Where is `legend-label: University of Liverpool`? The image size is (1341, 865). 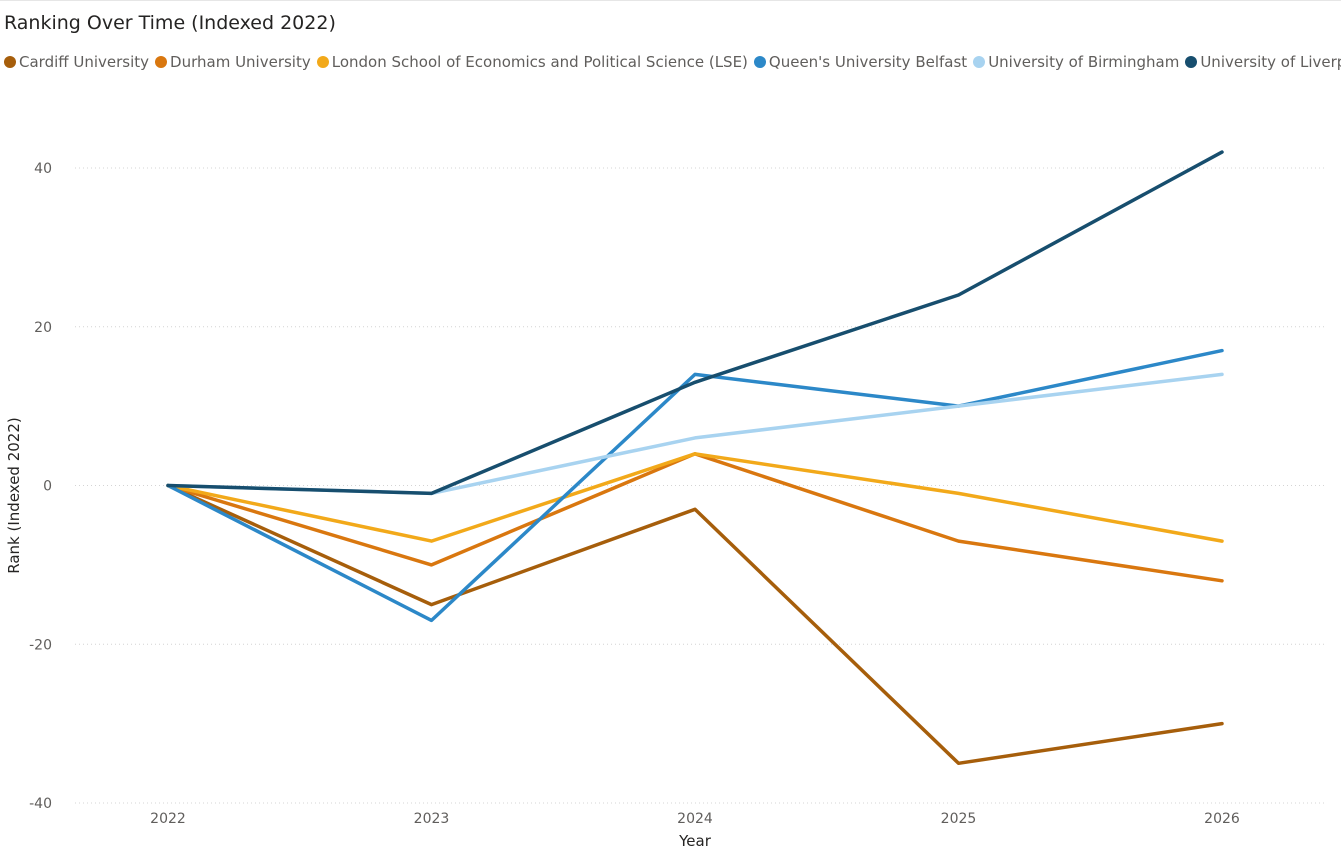
legend-label: University of Liverpool is located at coordinates (1270, 62).